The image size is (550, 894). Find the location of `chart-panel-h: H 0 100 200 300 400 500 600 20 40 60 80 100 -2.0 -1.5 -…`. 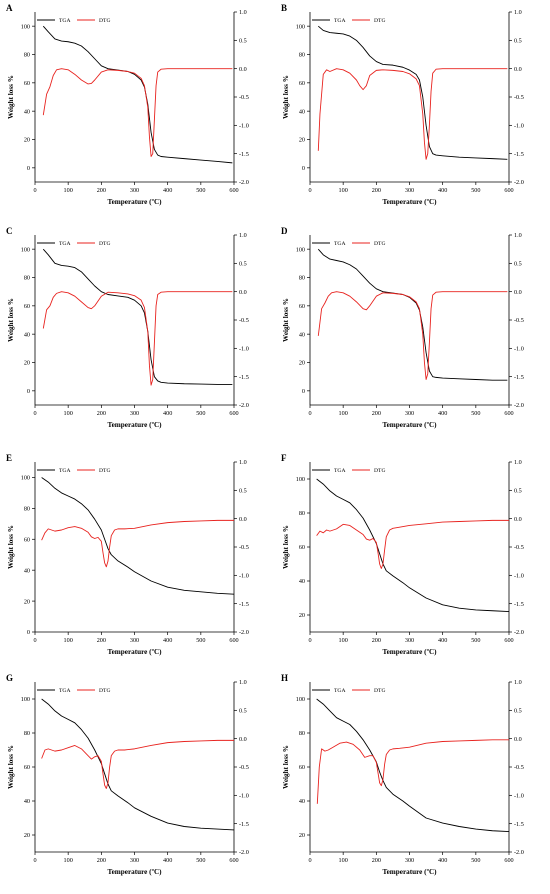

chart-panel-h: H 0 100 200 300 400 500 600 20 40 60 80 100 -2.0 -1.5 -… is located at coordinates (402, 774).